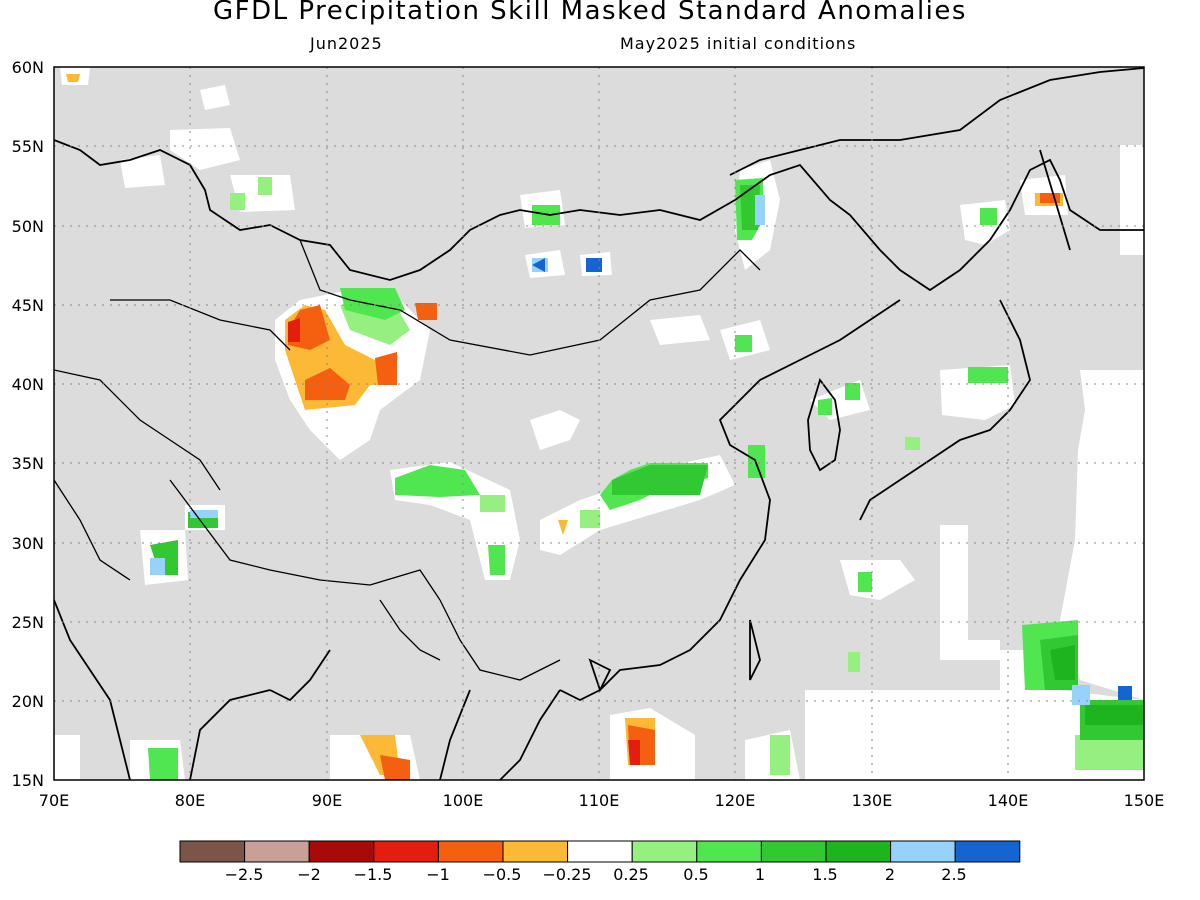  Describe the element at coordinates (738, 43) in the screenshot. I see `initial-conditions-label: May2025 initial conditions` at that location.